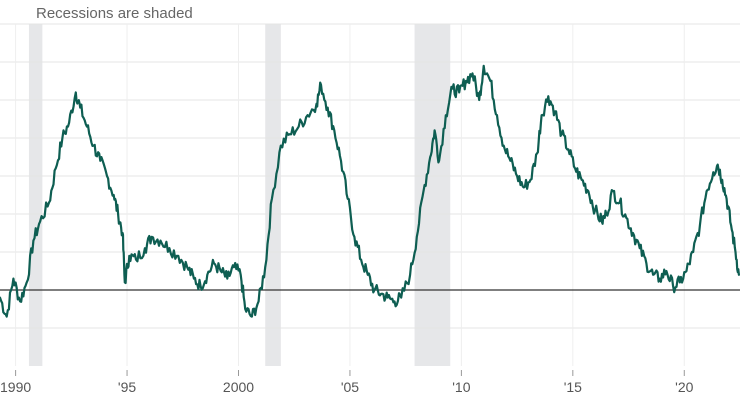 Image resolution: width=743 pixels, height=402 pixels. I want to click on x-axis-ticks: 1990 '95 2000 '05 '10 '15 '20, so click(347, 382).